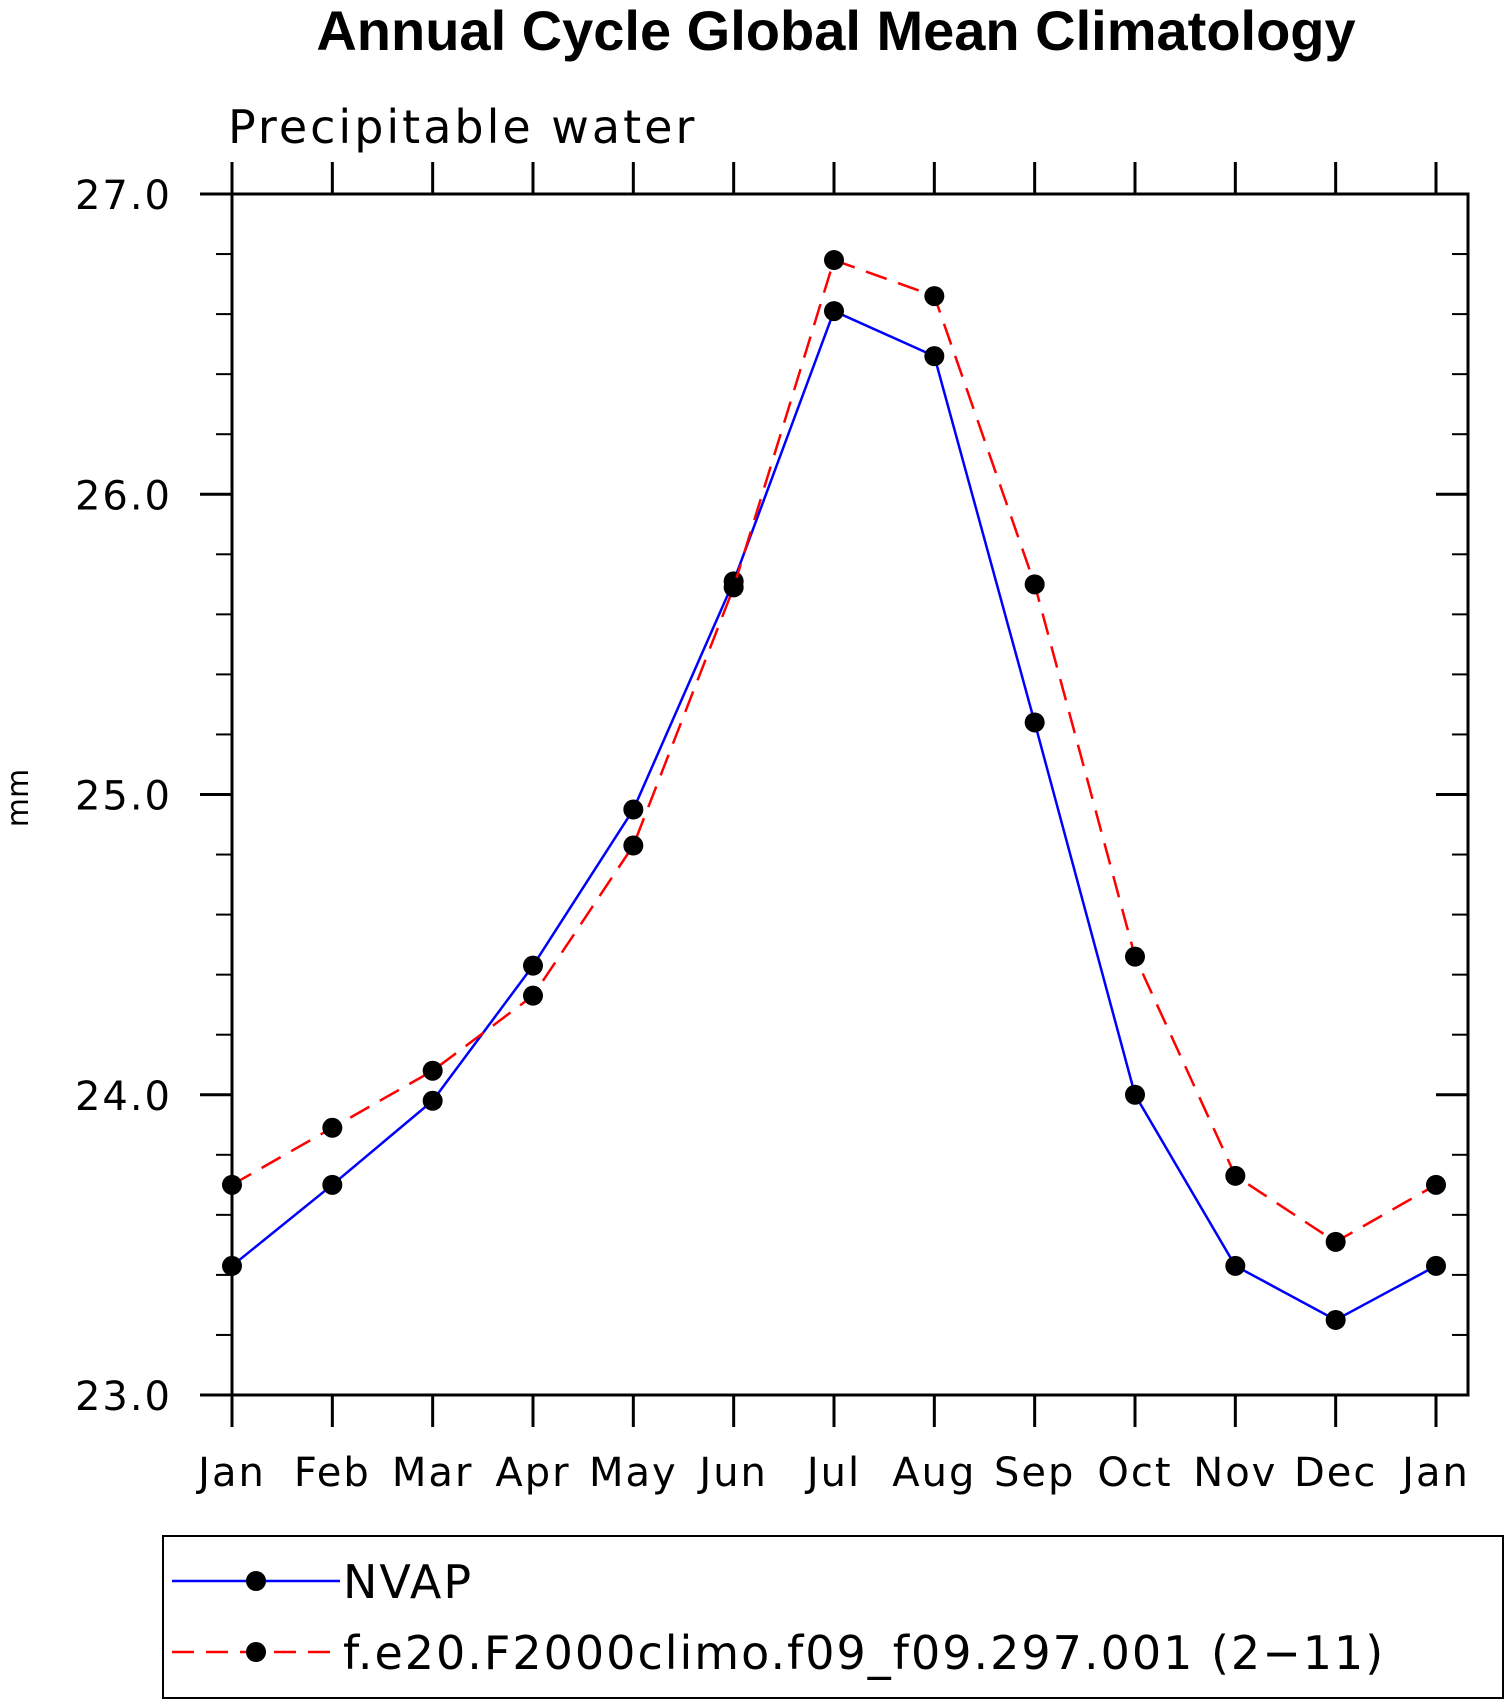 The width and height of the screenshot is (1508, 1700). Describe the element at coordinates (123, 496) in the screenshot. I see `y-tick-label: 26.0` at that location.